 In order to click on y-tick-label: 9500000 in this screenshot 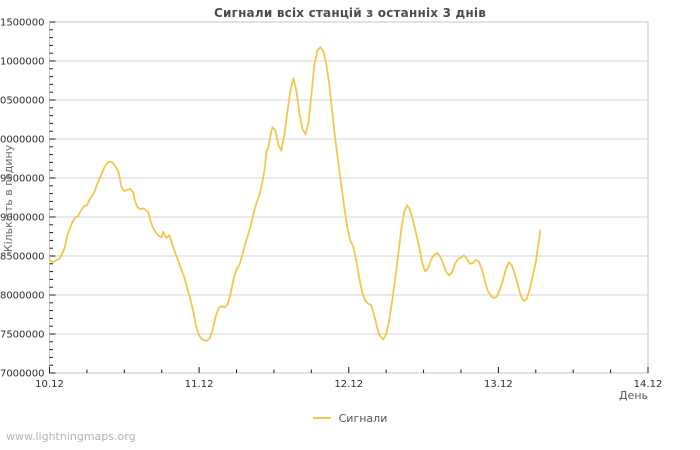, I will do `click(22, 179)`.